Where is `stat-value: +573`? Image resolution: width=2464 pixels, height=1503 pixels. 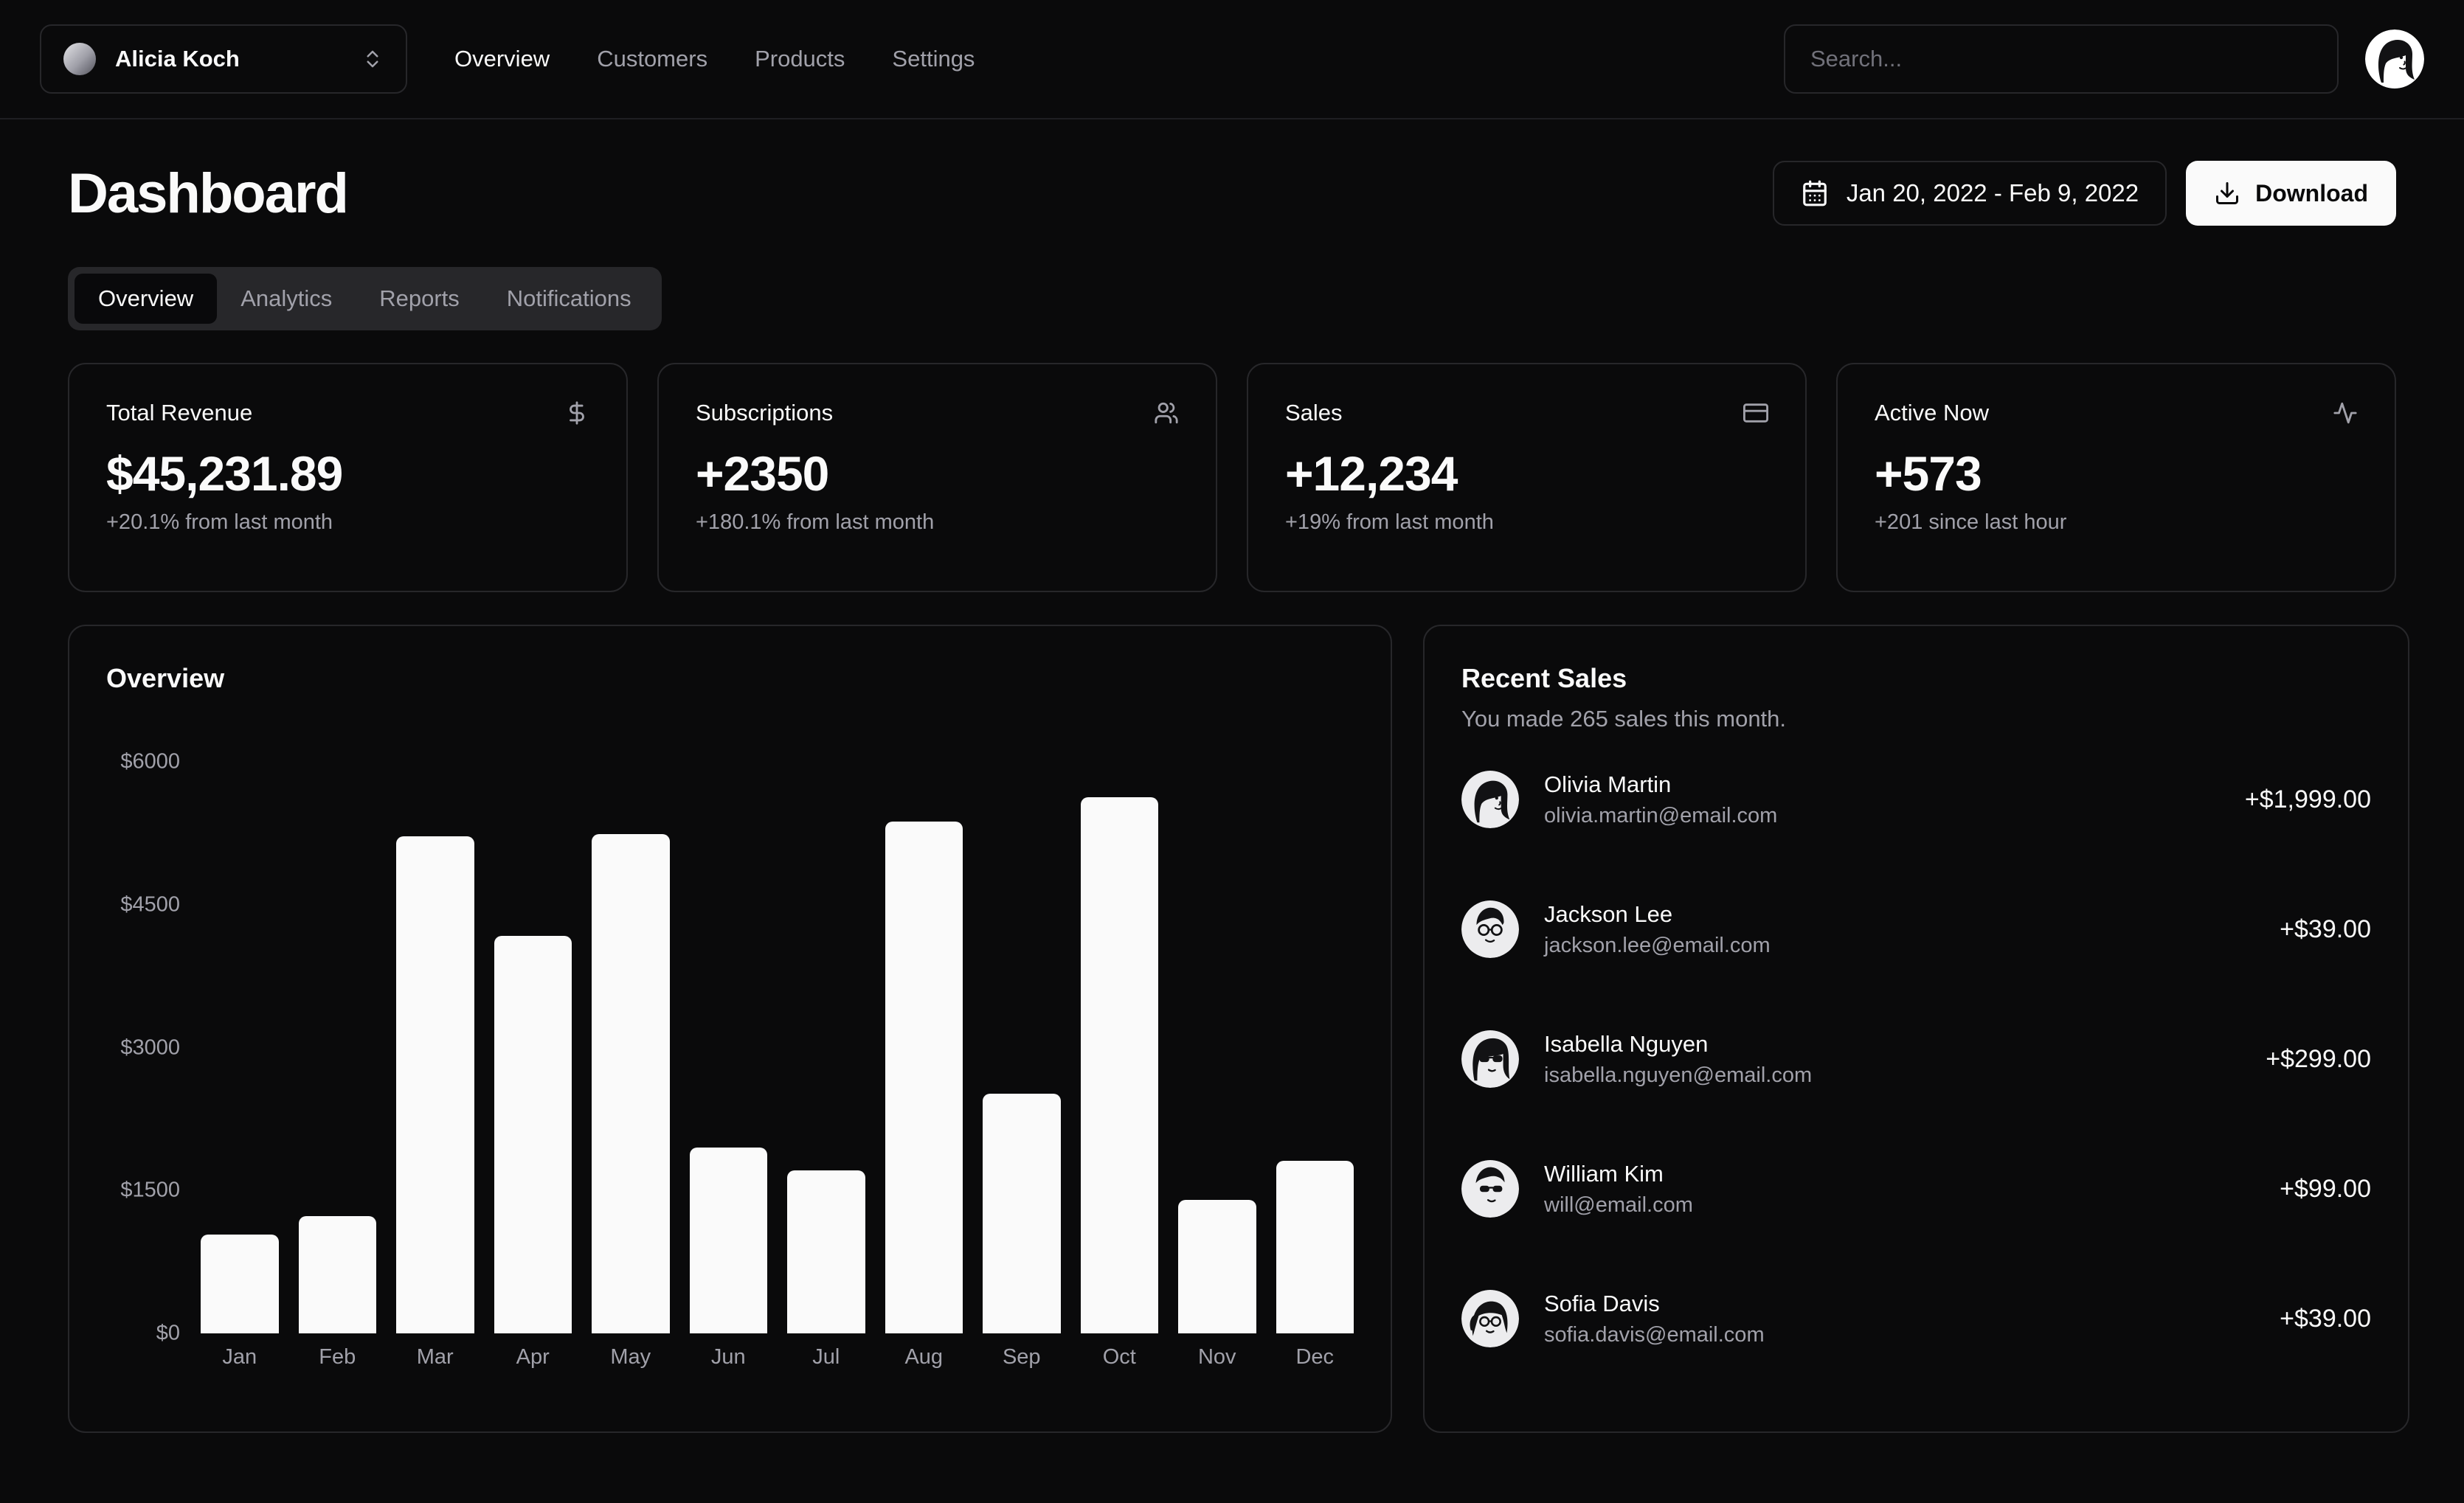 stat-value: +573 is located at coordinates (1928, 473).